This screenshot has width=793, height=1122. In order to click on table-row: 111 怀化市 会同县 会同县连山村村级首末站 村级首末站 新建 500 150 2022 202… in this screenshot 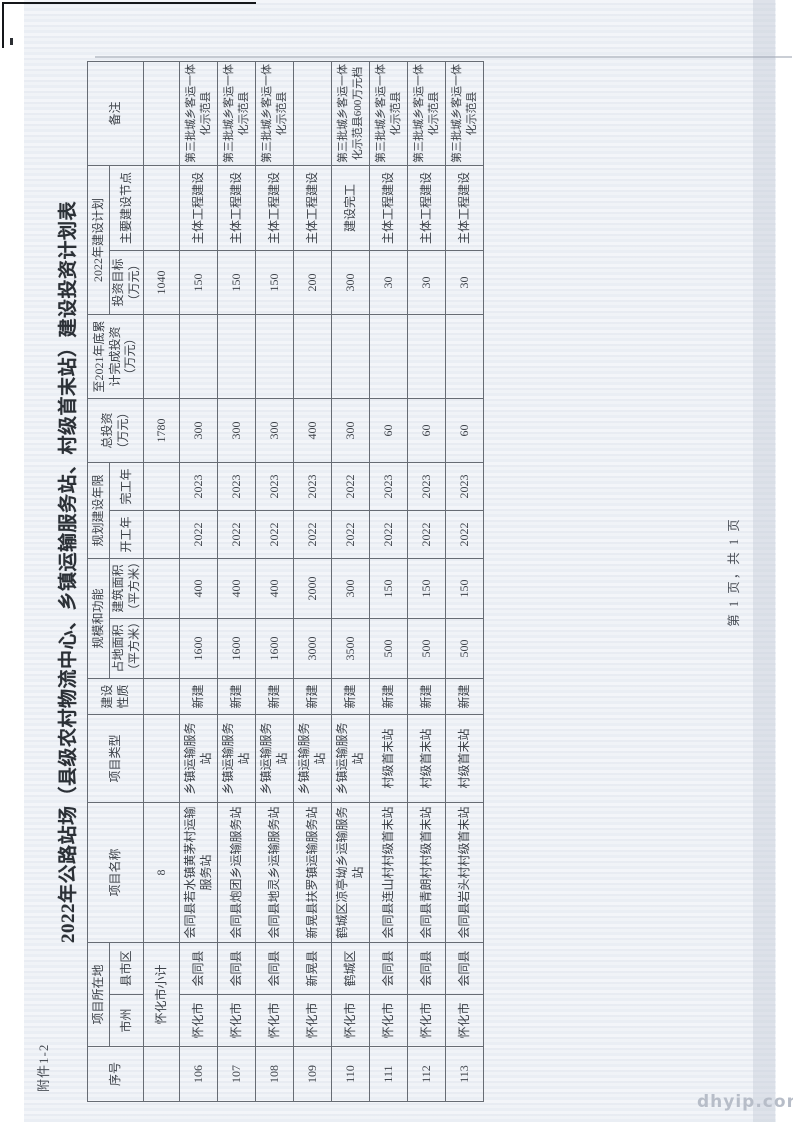, I will do `click(388, 581)`.